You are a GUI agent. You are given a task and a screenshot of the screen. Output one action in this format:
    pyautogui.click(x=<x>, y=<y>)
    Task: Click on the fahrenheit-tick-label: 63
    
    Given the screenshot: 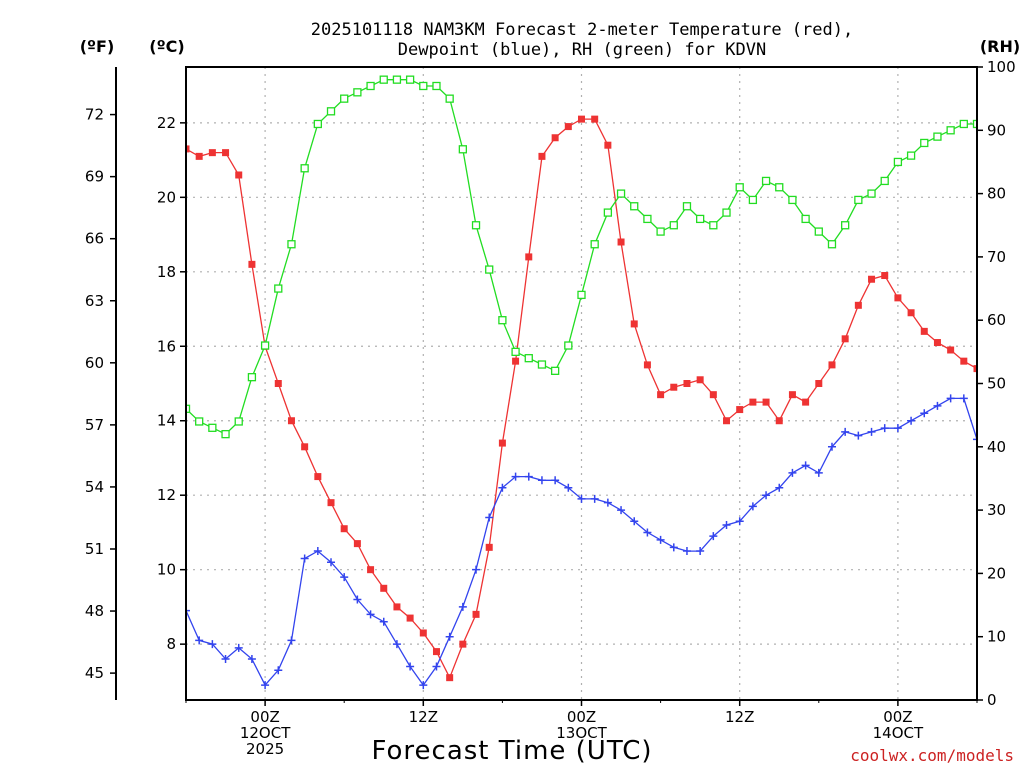 What is the action you would take?
    pyautogui.click(x=94, y=301)
    